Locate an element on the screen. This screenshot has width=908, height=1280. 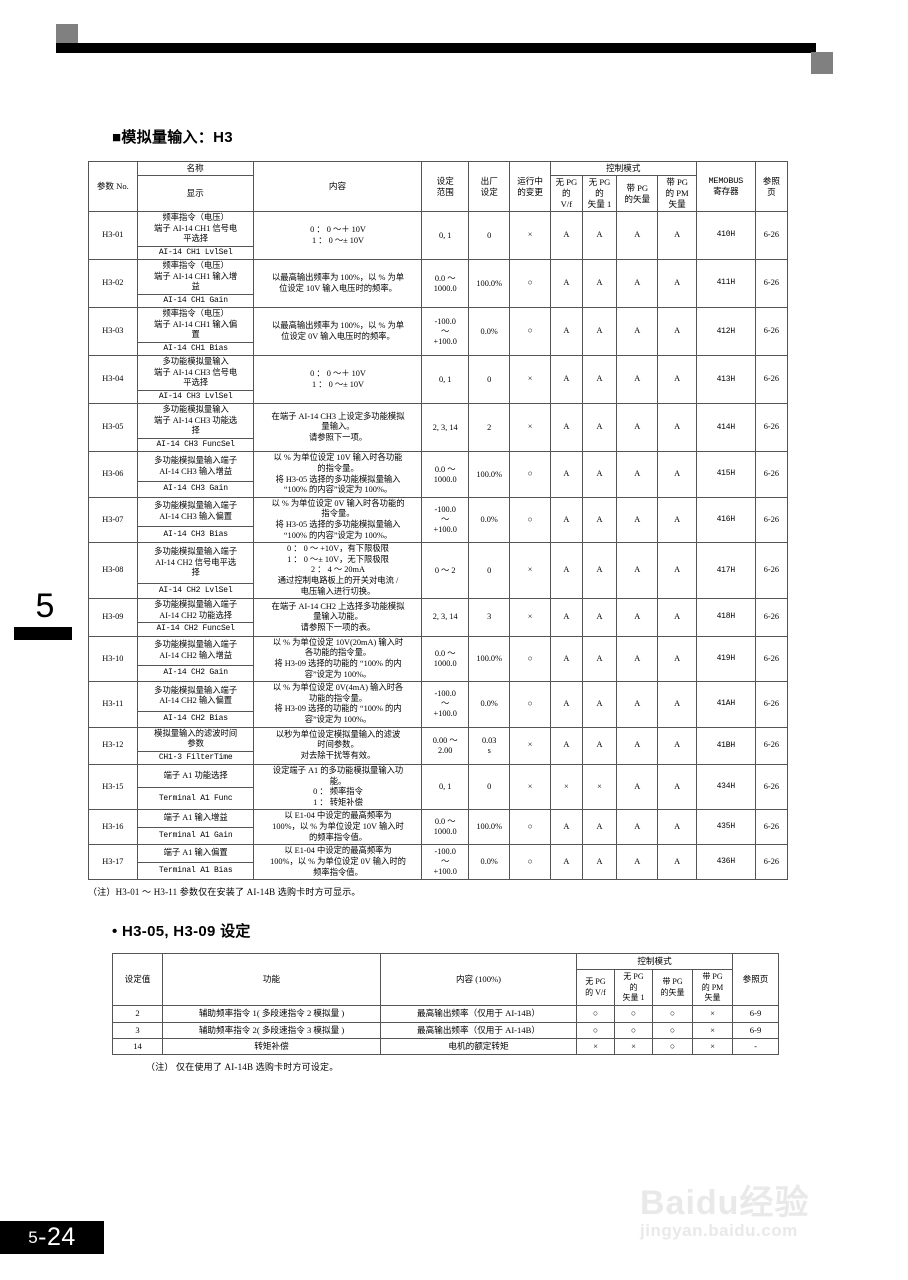
cell-parameter-number: H3-09 is located at coordinates (113, 617).